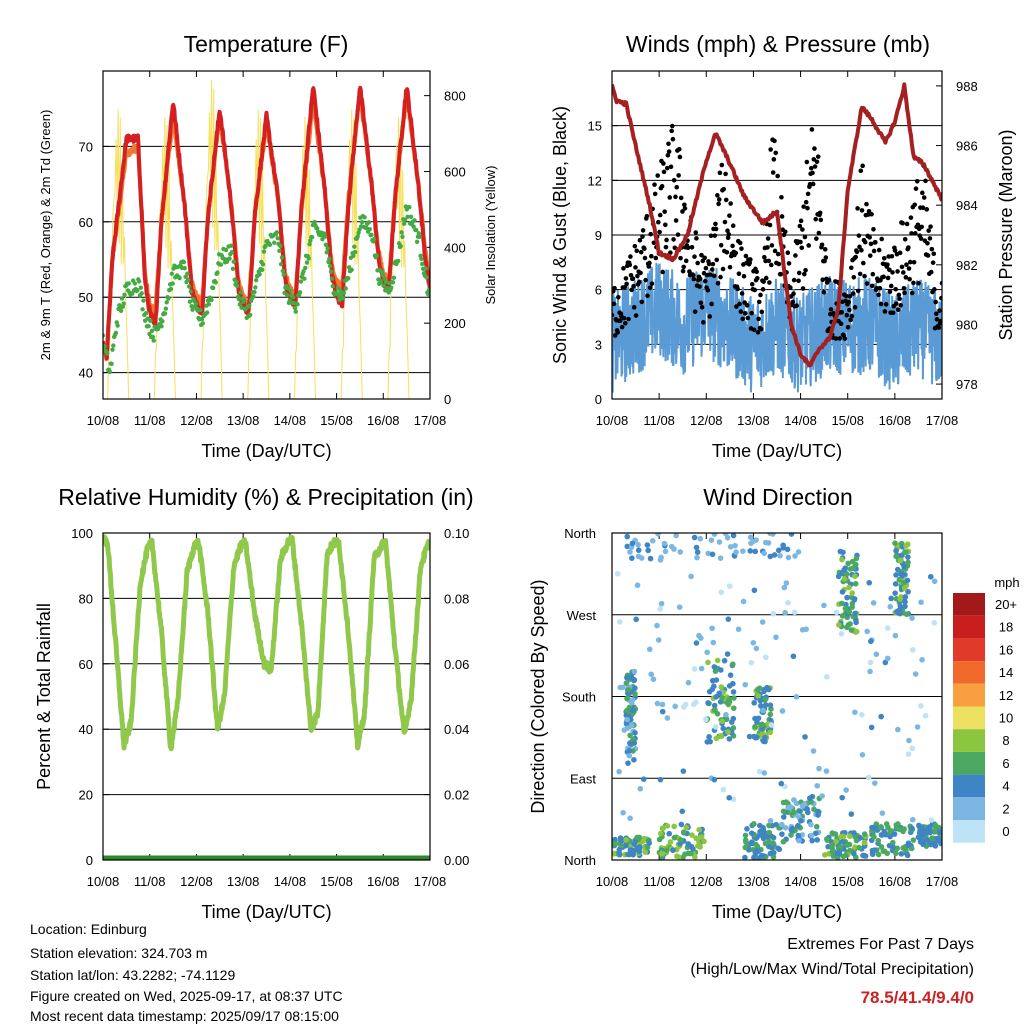 The width and height of the screenshot is (1024, 1024). I want to click on x-tick-label: 13/08, so click(243, 881).